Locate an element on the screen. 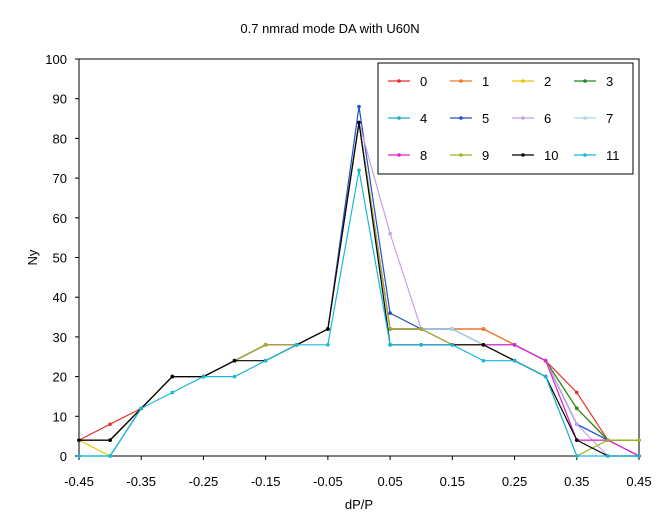 This screenshot has width=660, height=531. legend-item-9: 9 is located at coordinates (469, 155).